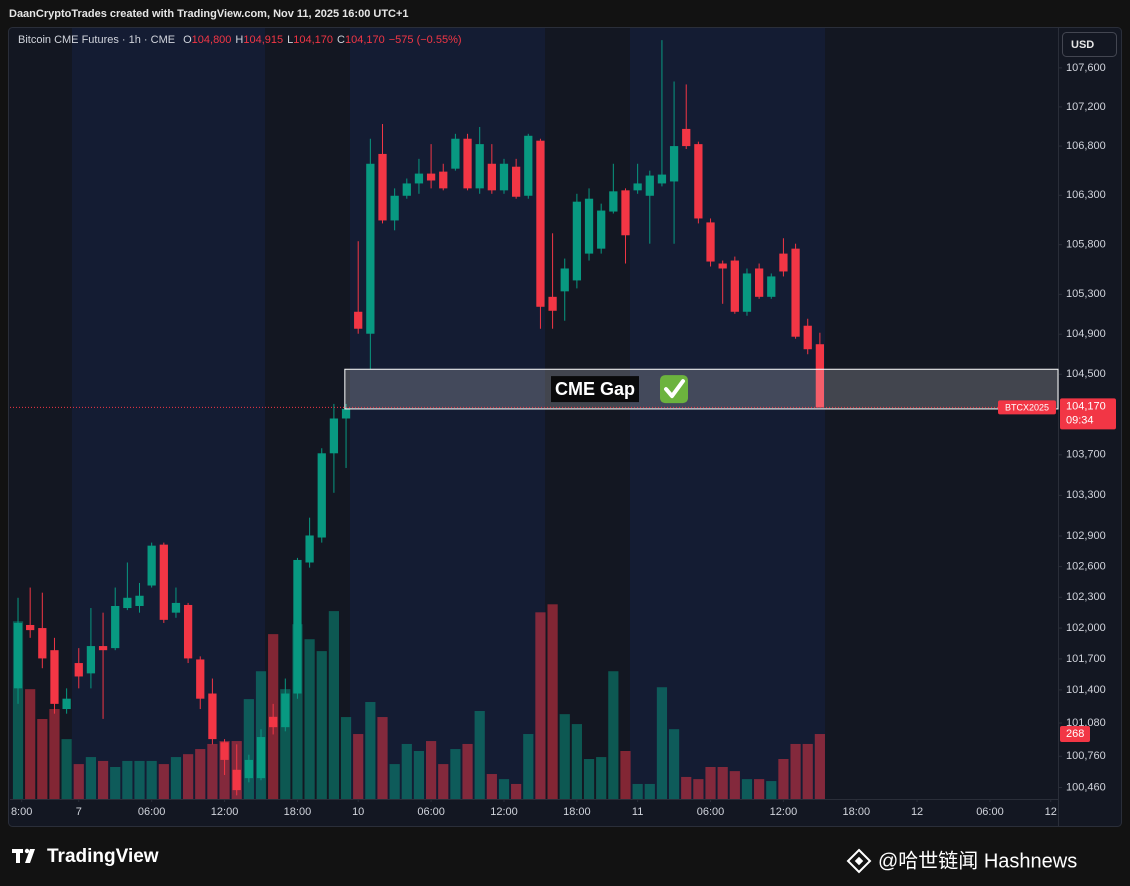 This screenshot has height=886, width=1130. I want to click on countdown: 09:34, so click(1080, 420).